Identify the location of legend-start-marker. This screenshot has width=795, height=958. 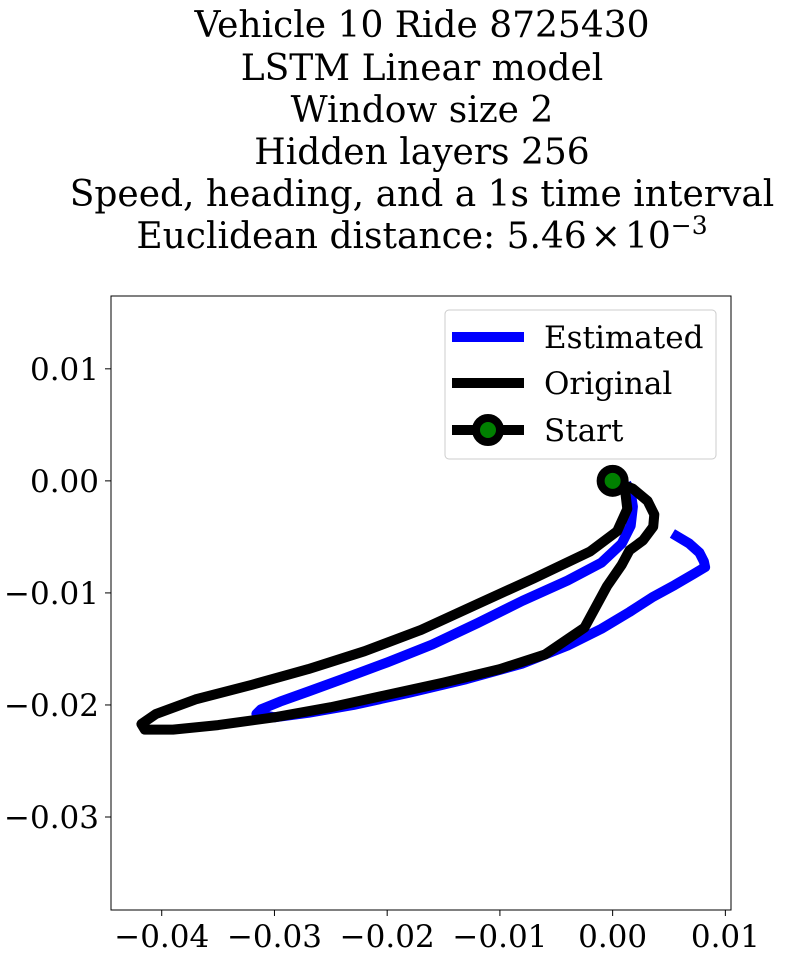
(488, 430).